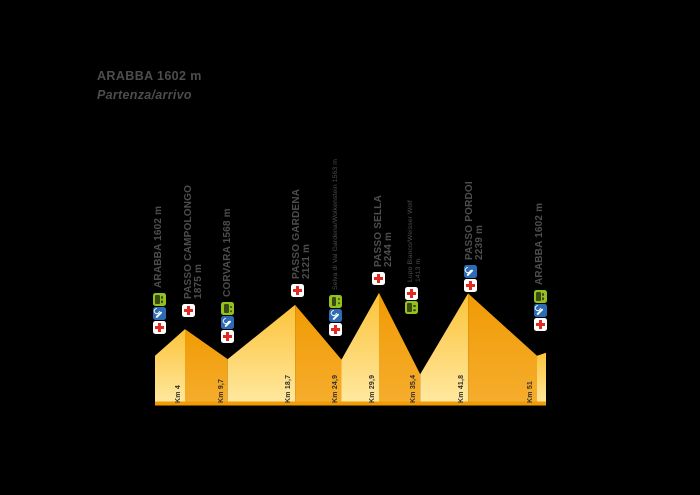 The height and width of the screenshot is (495, 700). Describe the element at coordinates (221, 390) in the screenshot. I see `km-marker: Km 9,7` at that location.